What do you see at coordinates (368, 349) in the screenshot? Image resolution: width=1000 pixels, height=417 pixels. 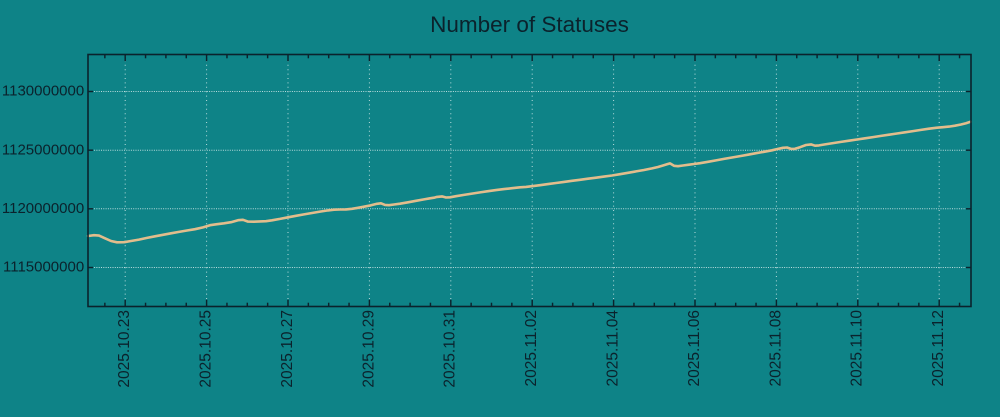 I see `svg-text: 2025.10.29` at bounding box center [368, 349].